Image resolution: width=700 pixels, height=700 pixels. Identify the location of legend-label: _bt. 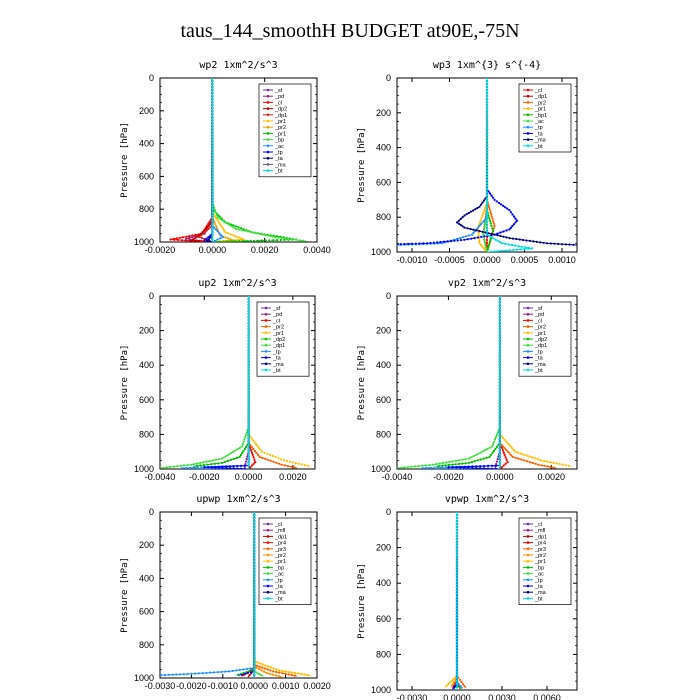
(276, 371).